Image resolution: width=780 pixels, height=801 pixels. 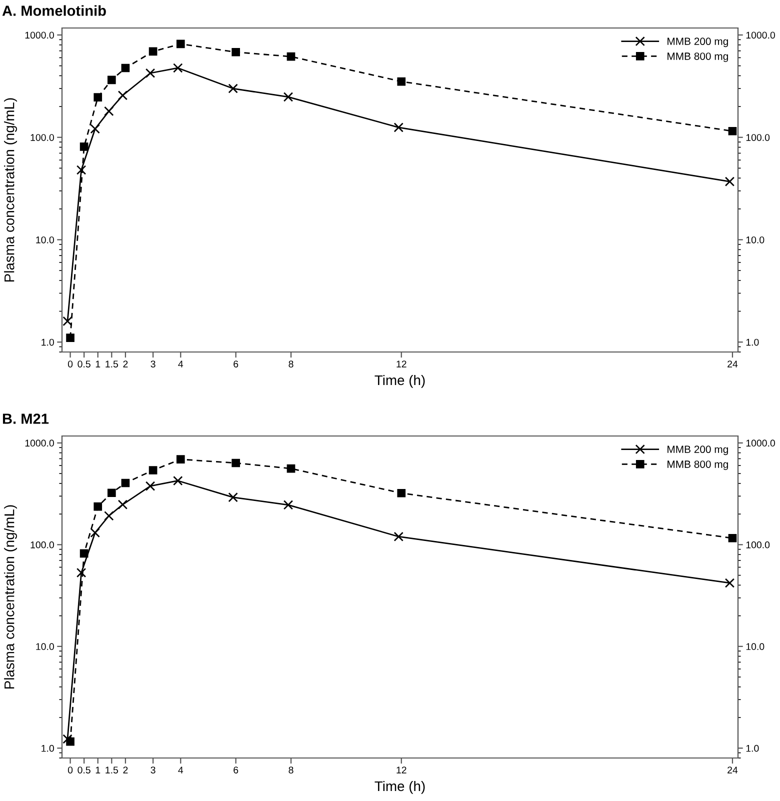 I want to click on chart-title: A. Momelotinib, so click(x=54, y=10).